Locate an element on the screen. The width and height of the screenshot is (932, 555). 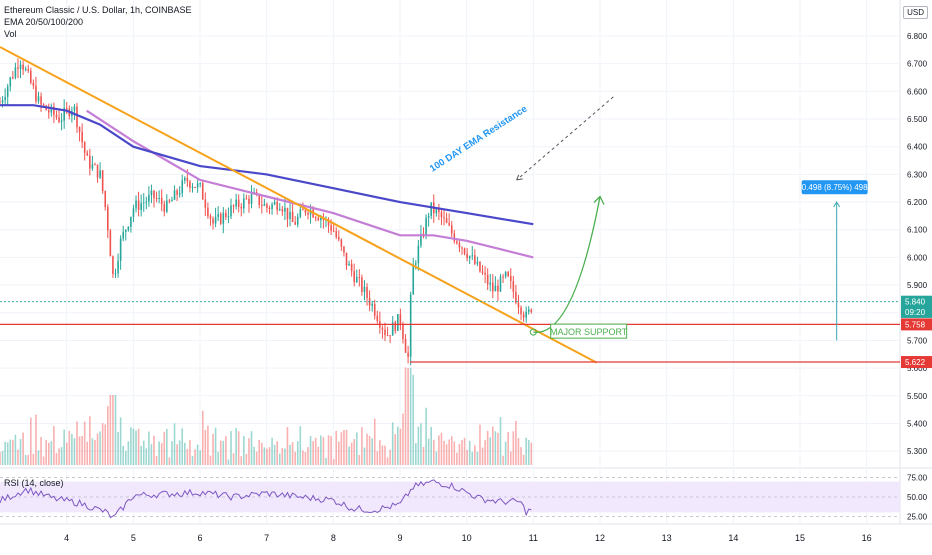
x-tick-label: 7 is located at coordinates (266, 538).